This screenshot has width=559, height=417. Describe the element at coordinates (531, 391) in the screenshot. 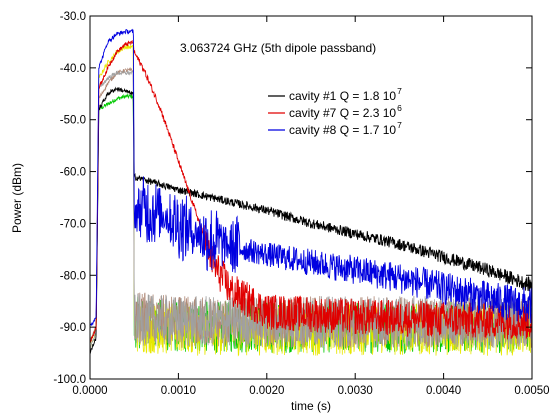

I see `x-tick-label: 0.0050` at that location.